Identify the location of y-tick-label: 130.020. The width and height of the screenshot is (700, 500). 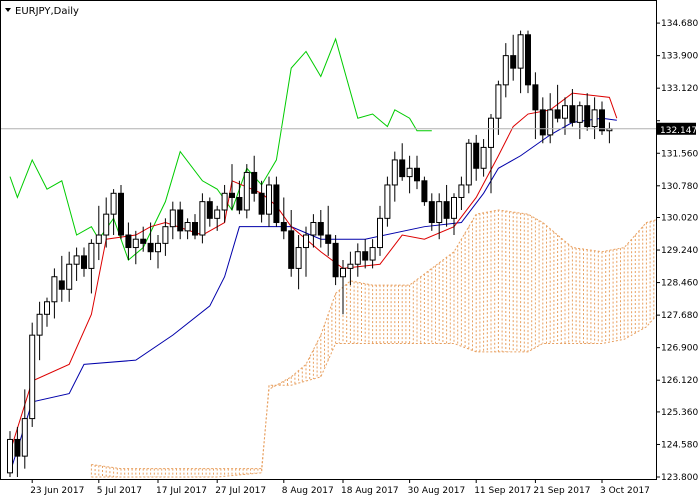
(679, 219).